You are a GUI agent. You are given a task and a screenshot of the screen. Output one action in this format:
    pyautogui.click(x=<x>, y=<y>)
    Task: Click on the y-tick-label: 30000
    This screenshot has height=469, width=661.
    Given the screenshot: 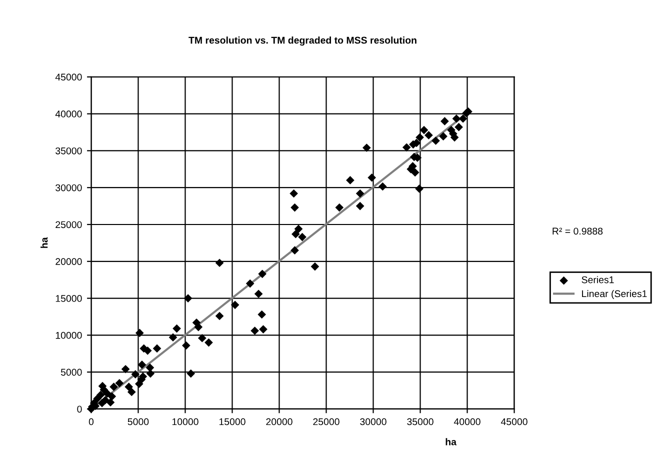 What is the action you would take?
    pyautogui.click(x=69, y=188)
    